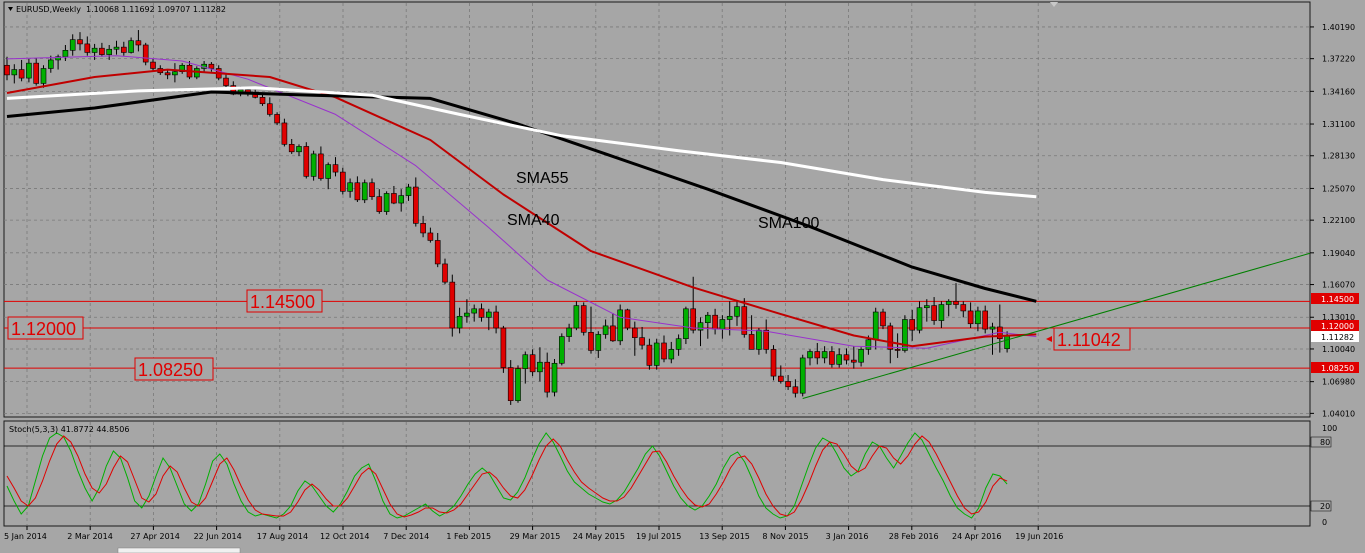 Image resolution: width=1365 pixels, height=553 pixels. I want to click on x-tick-label: 2 Mar 2014, so click(90, 536).